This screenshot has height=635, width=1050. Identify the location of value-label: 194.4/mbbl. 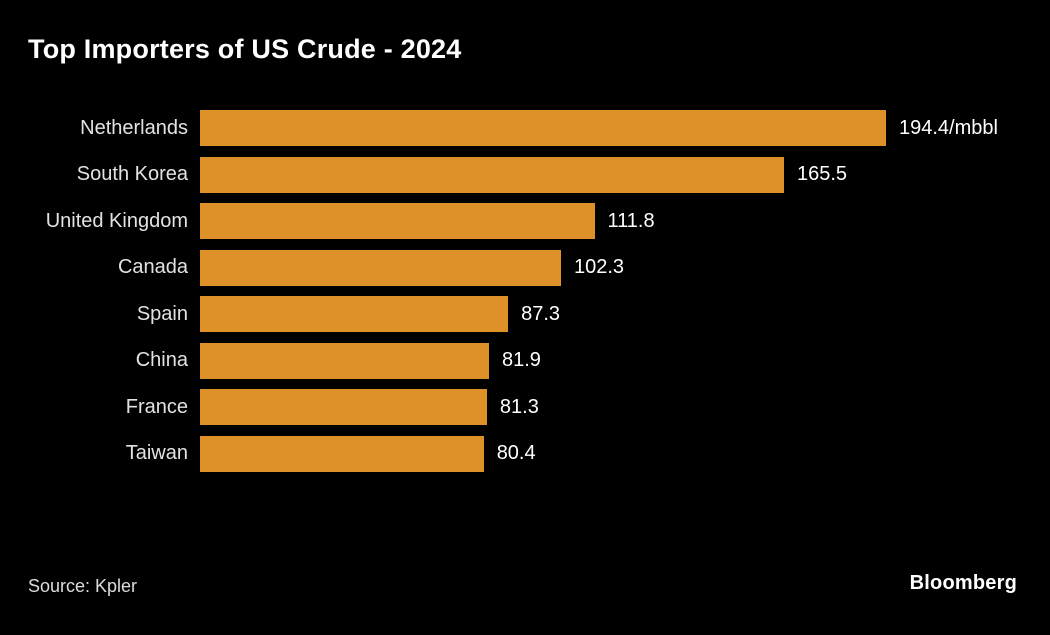
(948, 127).